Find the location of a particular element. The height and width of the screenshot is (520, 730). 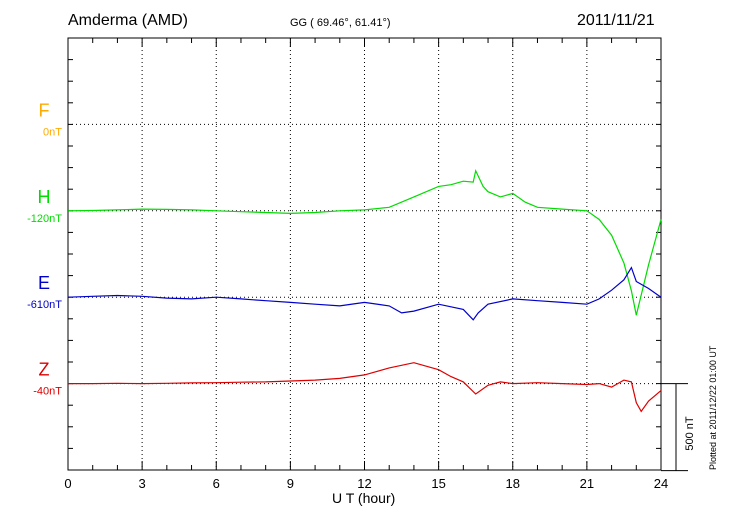

x-tick-label: 0 is located at coordinates (67, 483).